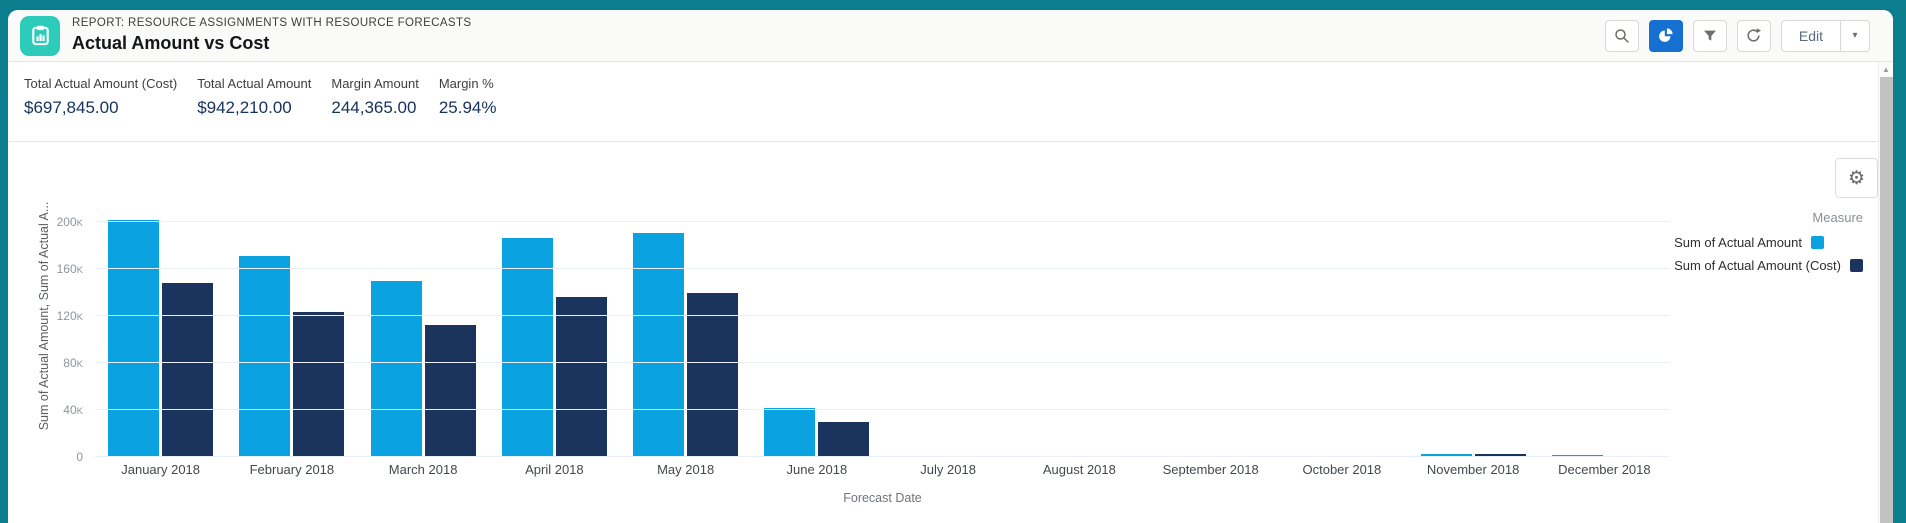 The height and width of the screenshot is (523, 1906). What do you see at coordinates (1886, 300) in the screenshot?
I see `scrollbar-thumb` at bounding box center [1886, 300].